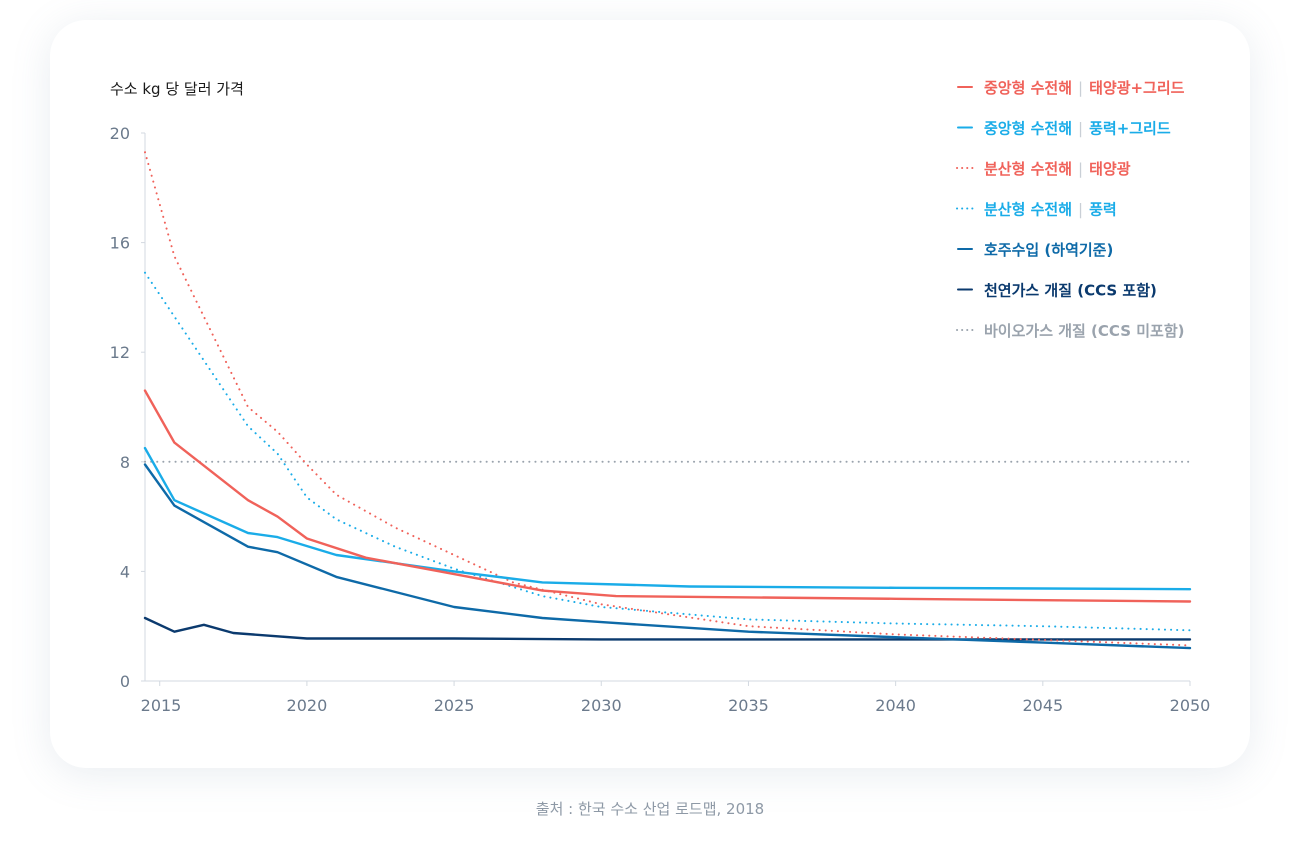 The height and width of the screenshot is (850, 1300). I want to click on x-tick-label: 2040, so click(895, 705).